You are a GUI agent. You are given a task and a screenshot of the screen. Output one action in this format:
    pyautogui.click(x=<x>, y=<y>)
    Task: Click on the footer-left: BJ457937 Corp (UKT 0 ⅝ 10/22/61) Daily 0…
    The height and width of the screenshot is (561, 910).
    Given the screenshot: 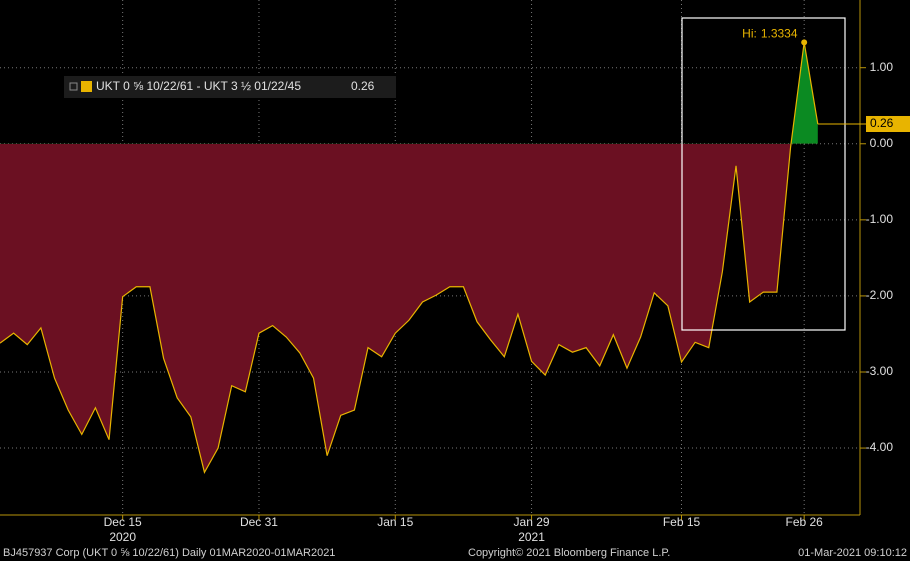 What is the action you would take?
    pyautogui.click(x=169, y=553)
    